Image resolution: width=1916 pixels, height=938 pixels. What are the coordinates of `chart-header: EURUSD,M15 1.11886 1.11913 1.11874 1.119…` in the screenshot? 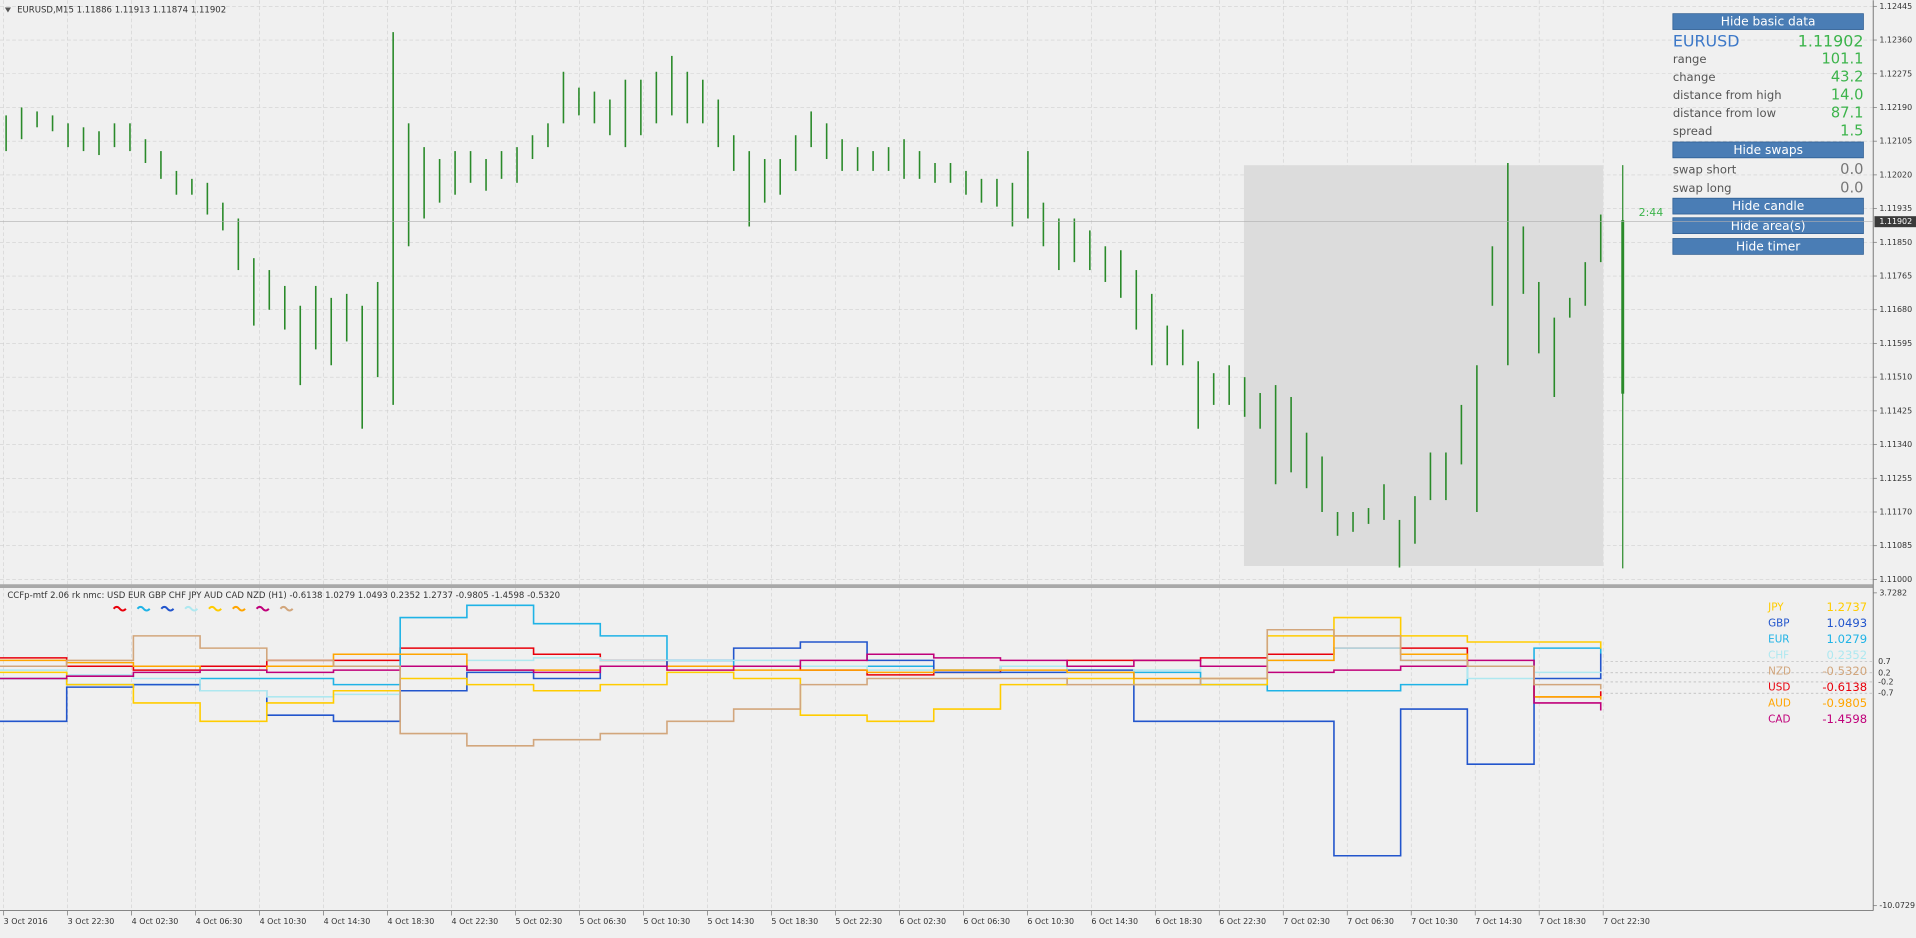 It's located at (121, 10).